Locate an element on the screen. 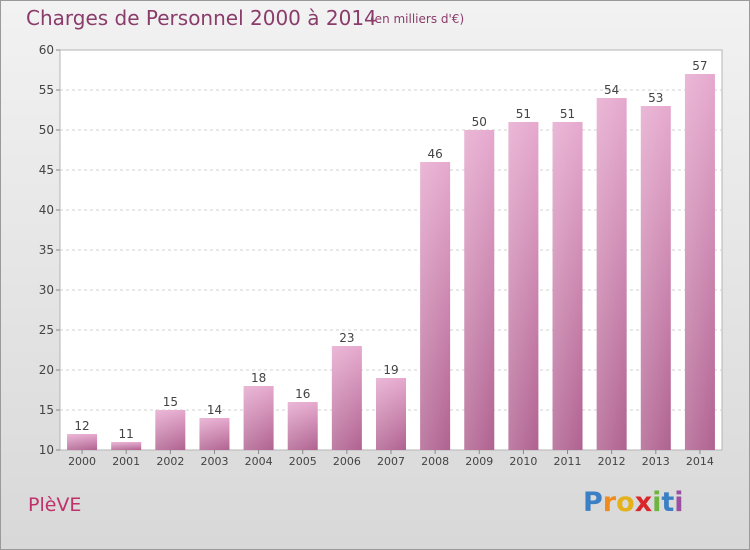 This screenshot has width=750, height=550. y-tick-label: 40 is located at coordinates (46, 210).